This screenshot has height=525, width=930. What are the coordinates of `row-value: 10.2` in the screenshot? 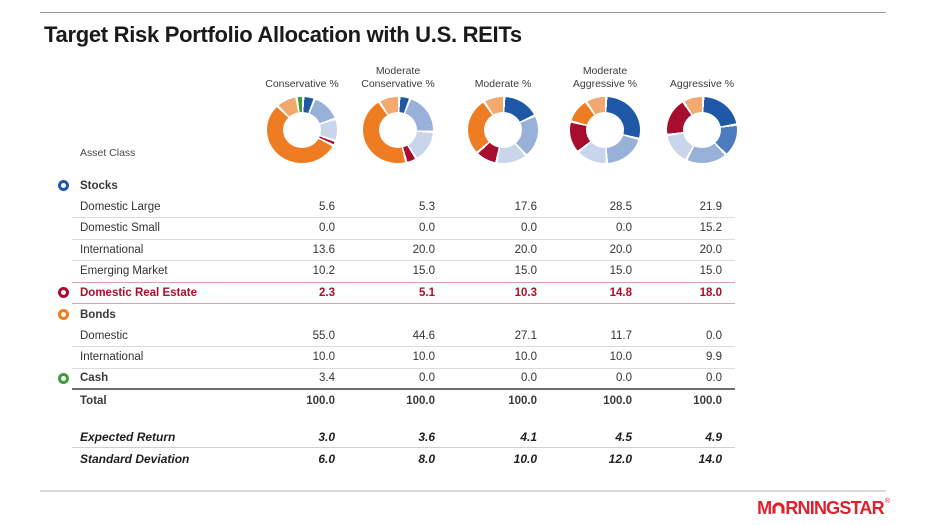 It's located at (323, 271).